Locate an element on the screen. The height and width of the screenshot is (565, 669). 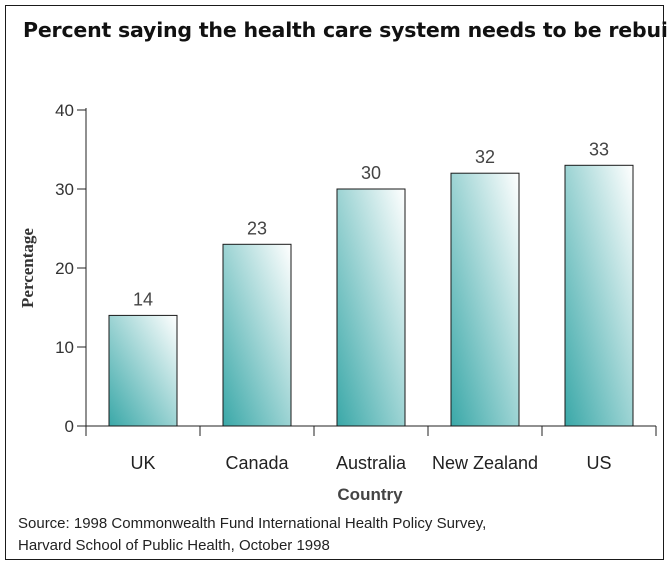
x-tick-label: New Zealand is located at coordinates (485, 463).